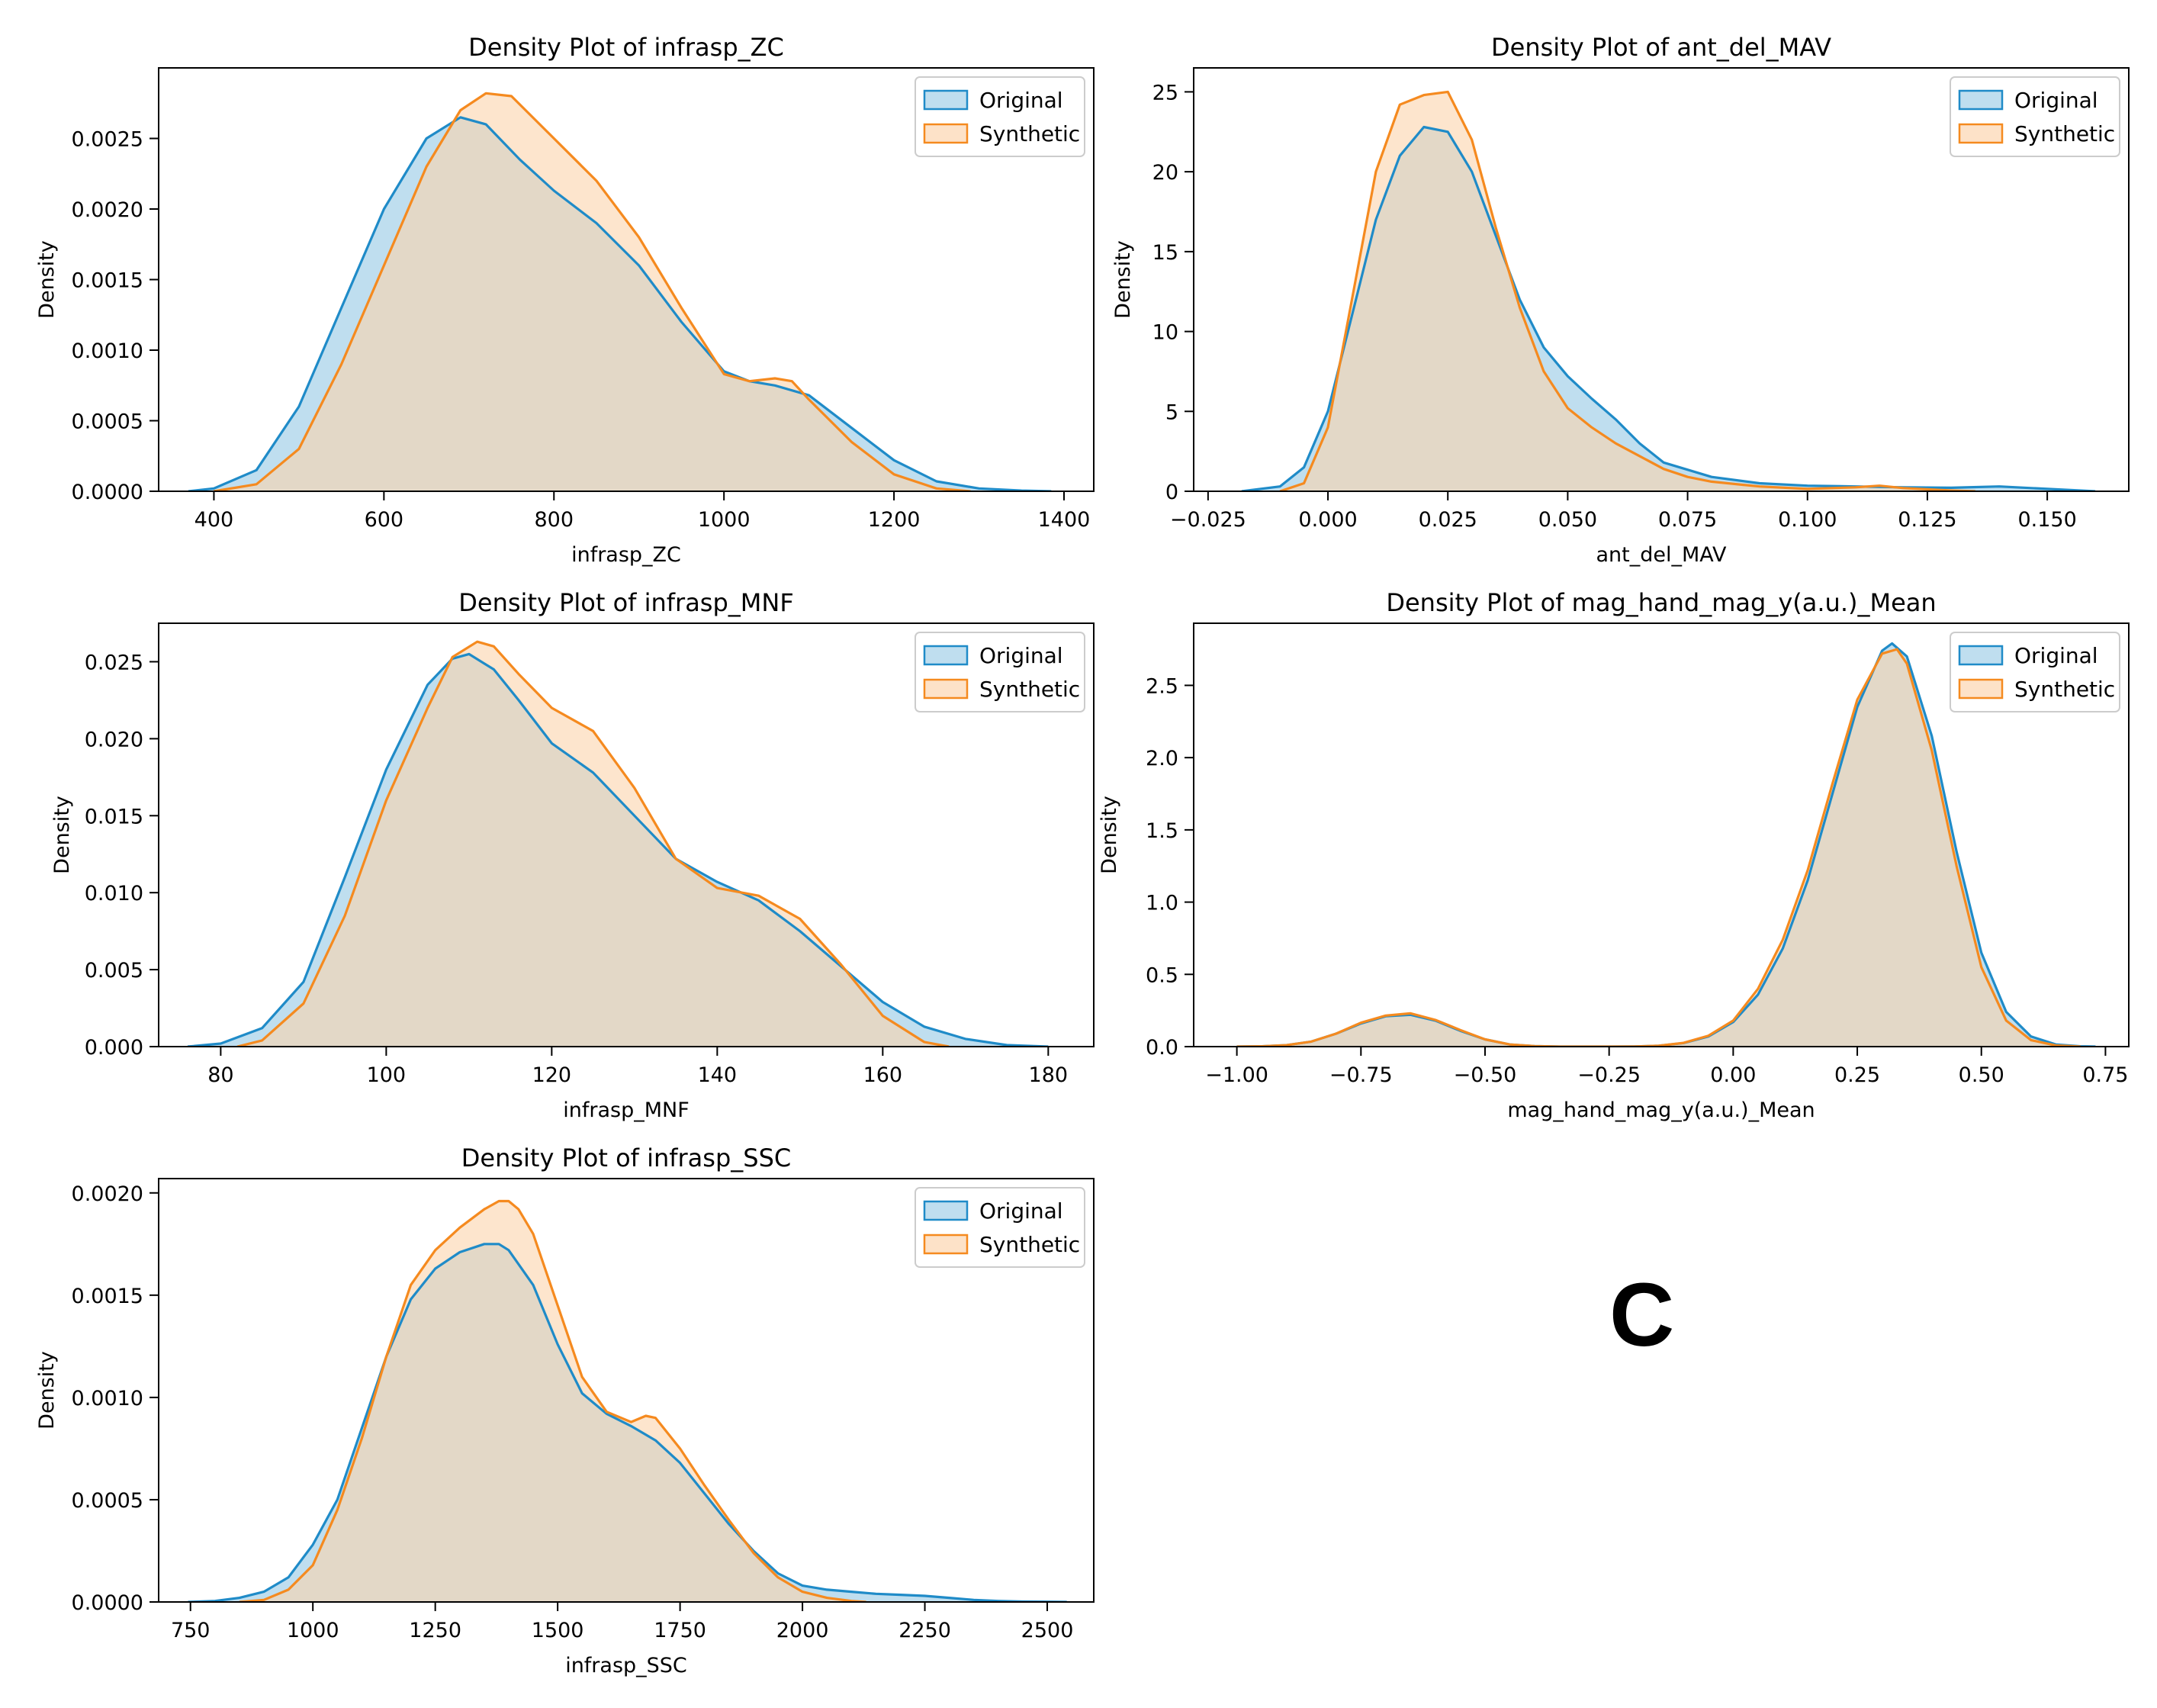 The width and height of the screenshot is (2157, 1708). I want to click on y-tick-label: 1.5, so click(1162, 831).